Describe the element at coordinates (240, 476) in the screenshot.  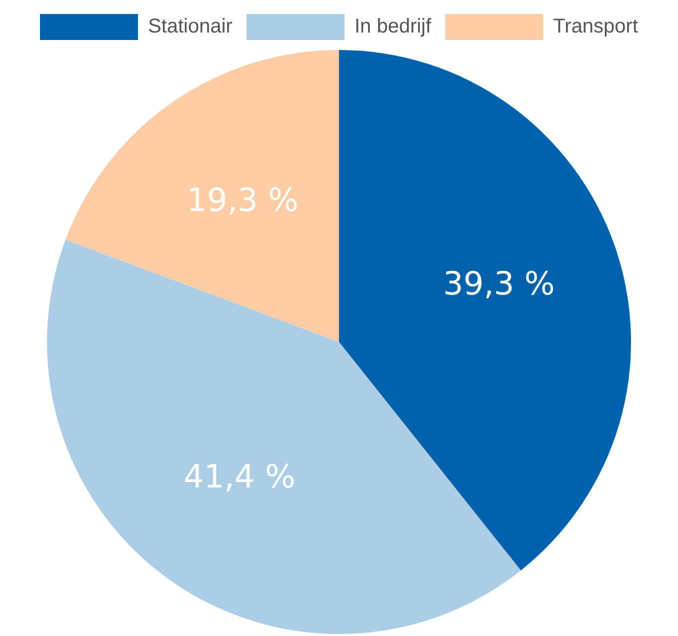
I see `data-label: 41,4 %` at that location.